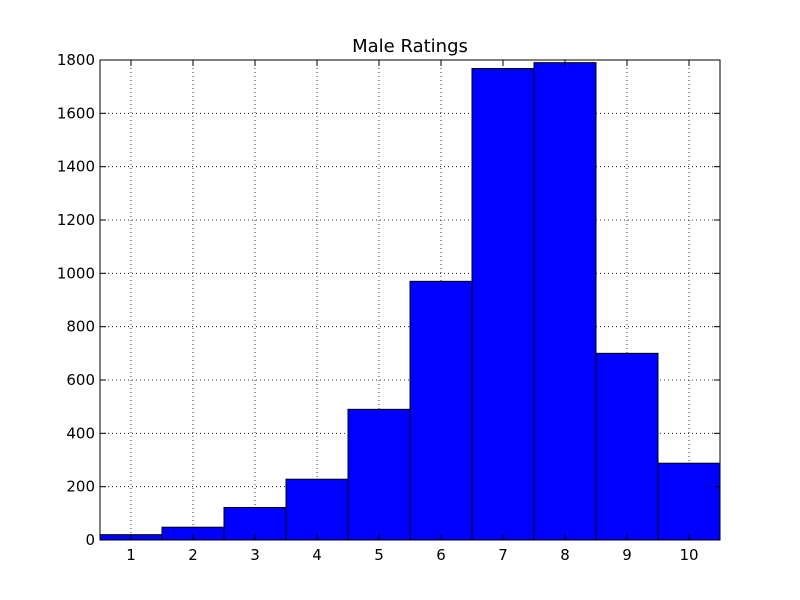  Describe the element at coordinates (627, 555) in the screenshot. I see `x-tick-label: 9` at that location.